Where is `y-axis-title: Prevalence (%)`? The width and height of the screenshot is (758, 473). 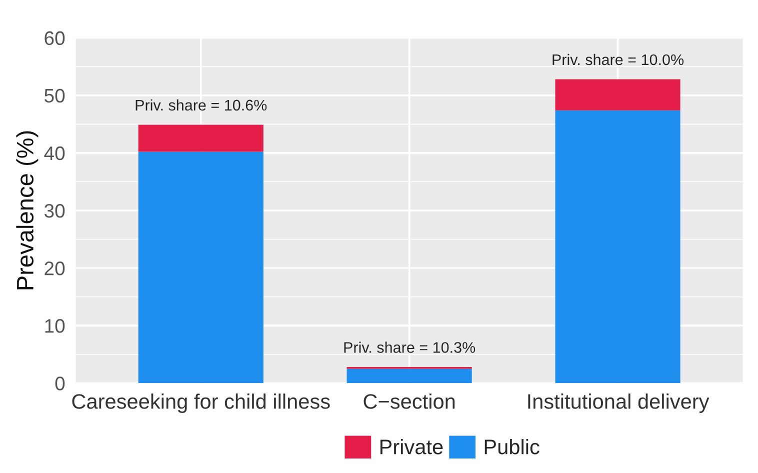 y-axis-title: Prevalence (%) is located at coordinates (27, 210).